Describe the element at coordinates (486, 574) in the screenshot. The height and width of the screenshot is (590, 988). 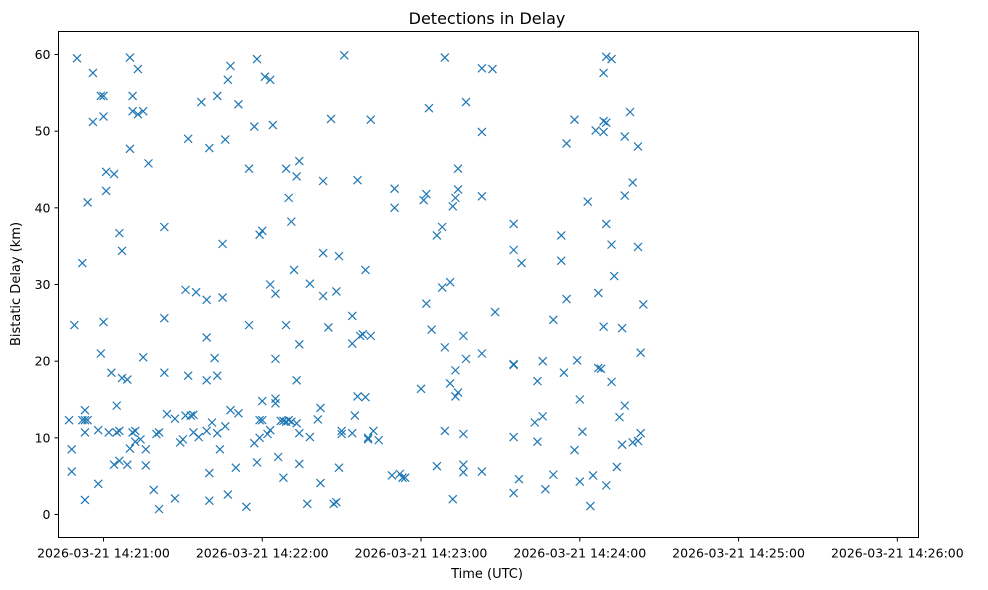
I see `x-axis-label: Time (UTC)` at that location.